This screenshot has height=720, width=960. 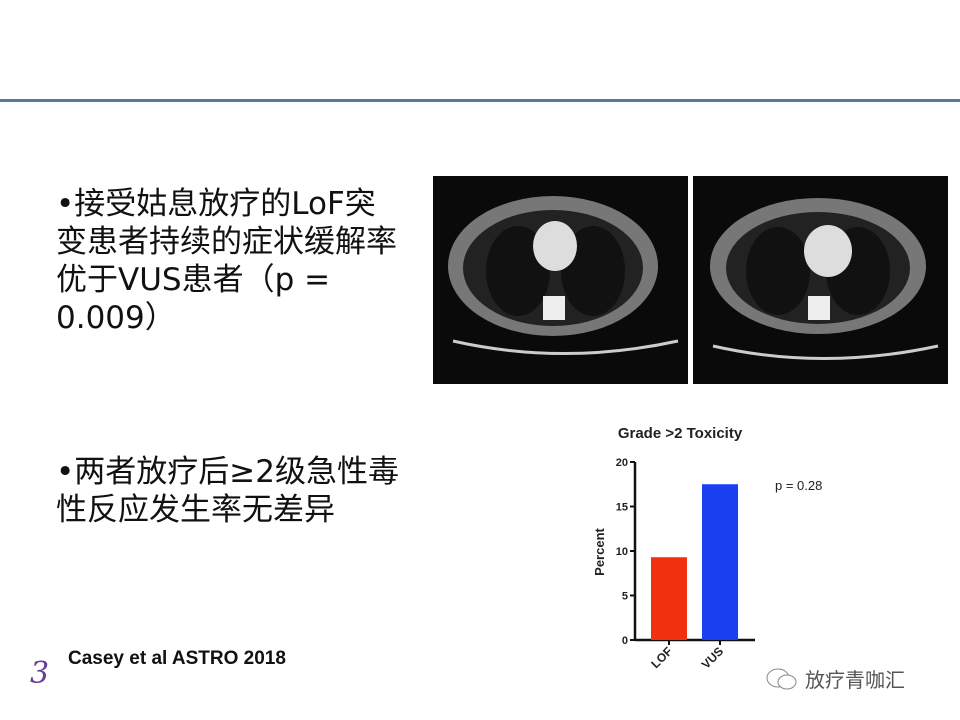 What do you see at coordinates (712, 657) in the screenshot?
I see `x-tick-label: VUS` at bounding box center [712, 657].